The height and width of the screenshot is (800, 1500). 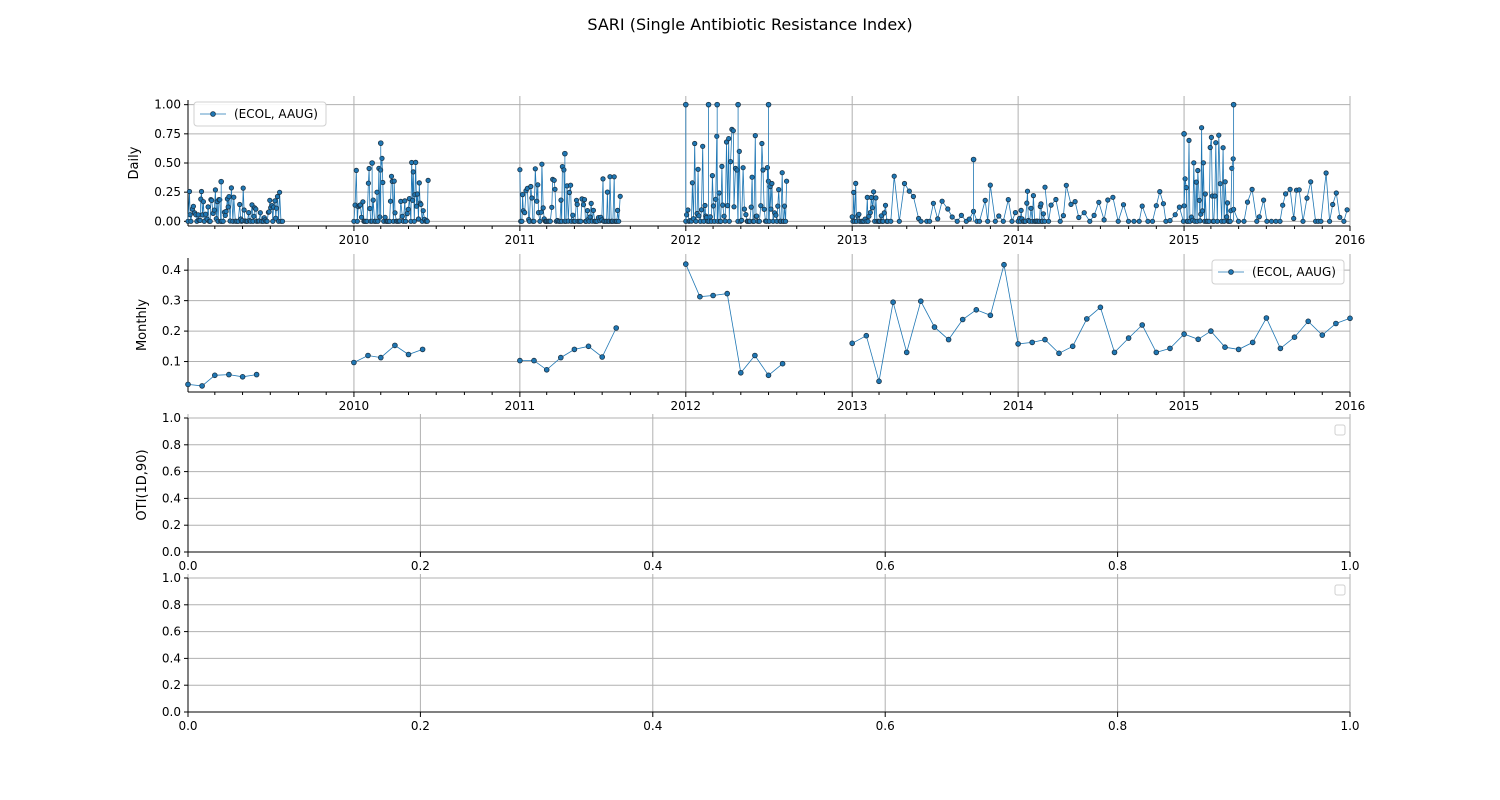 What do you see at coordinates (213, 114) in the screenshot?
I see `legend-marker` at bounding box center [213, 114].